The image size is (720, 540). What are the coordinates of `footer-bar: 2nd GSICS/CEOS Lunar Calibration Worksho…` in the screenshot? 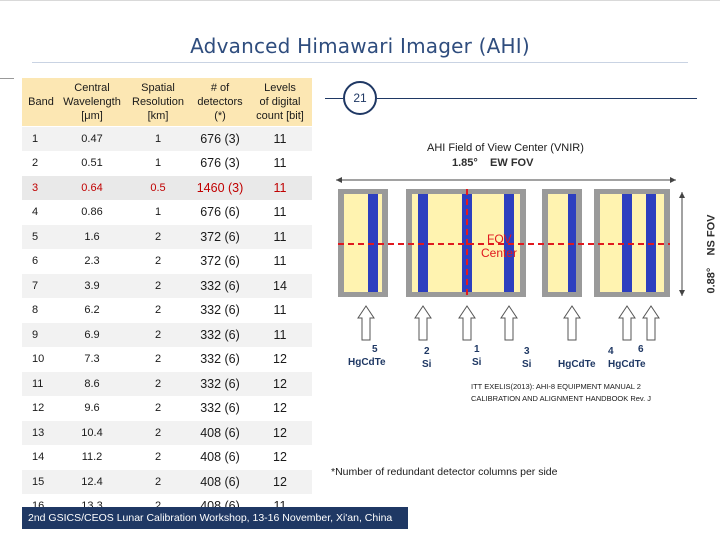 It's located at (215, 518).